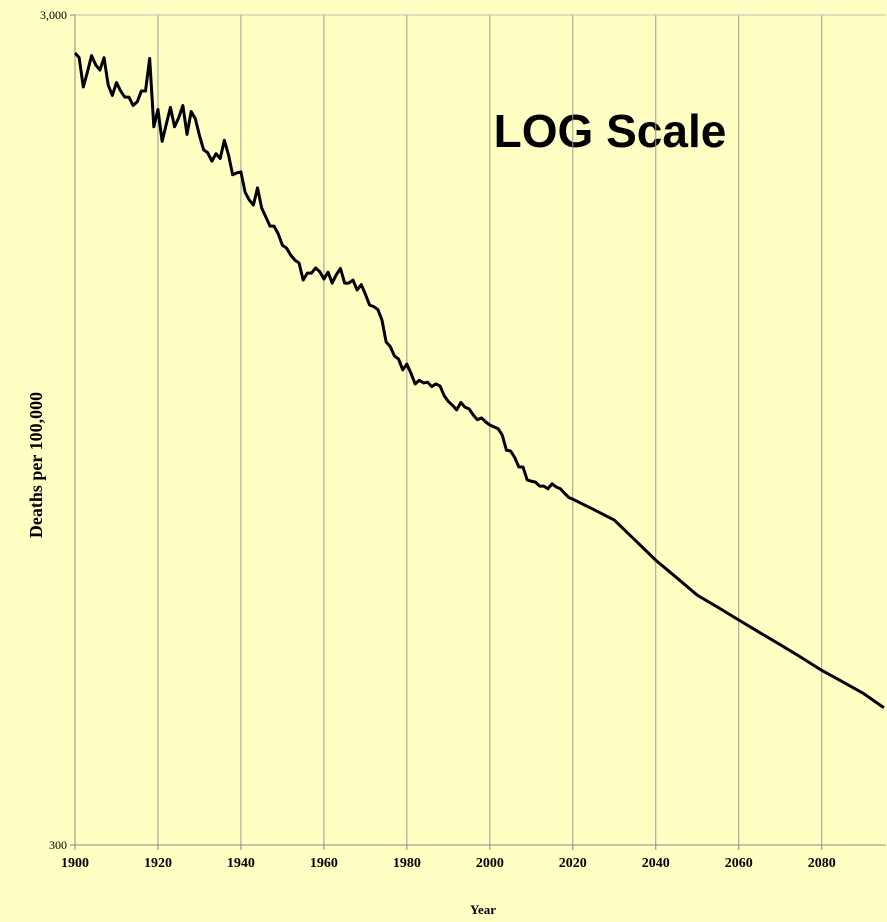 This screenshot has width=887, height=922. Describe the element at coordinates (241, 863) in the screenshot. I see `x-tick-label: 1940` at that location.